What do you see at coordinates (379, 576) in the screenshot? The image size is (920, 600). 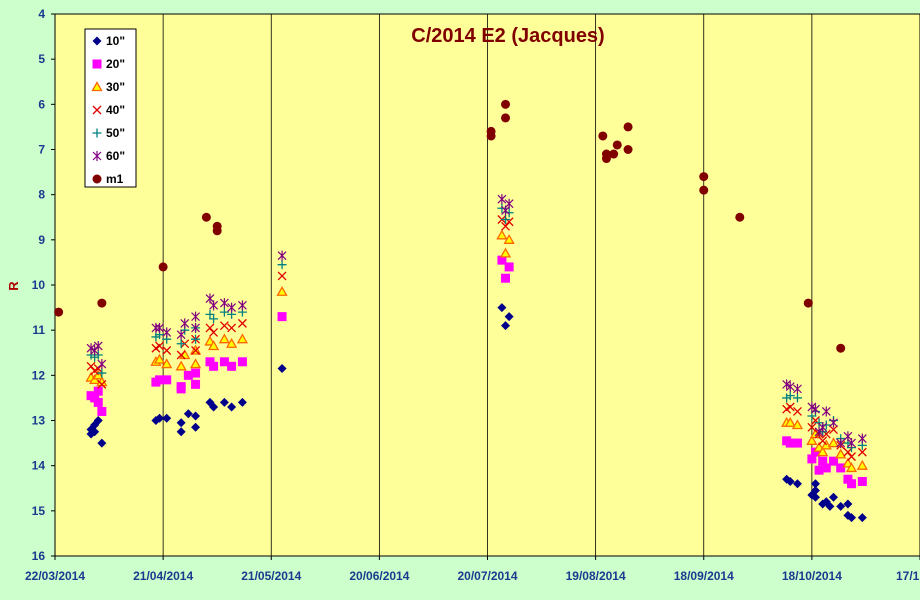 I see `x-tick-label: 20/06/2014` at bounding box center [379, 576].